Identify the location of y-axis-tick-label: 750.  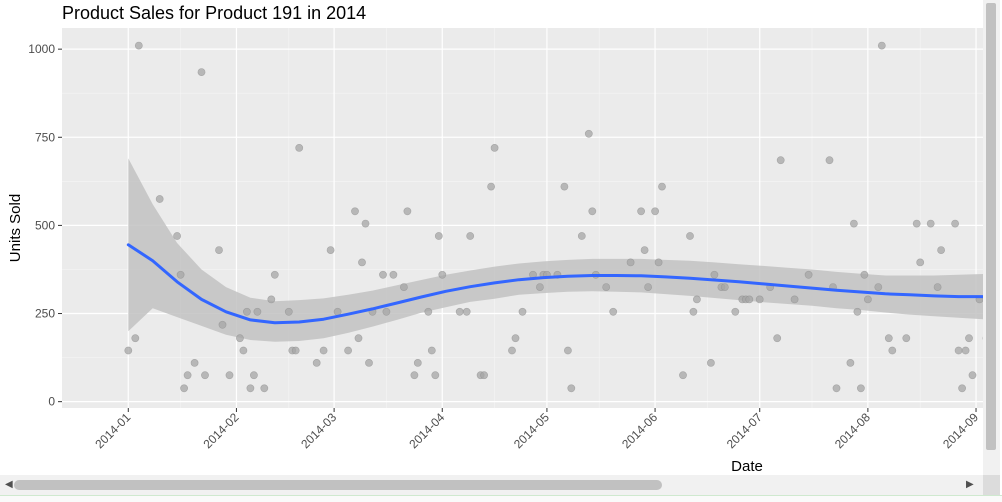
(45, 137).